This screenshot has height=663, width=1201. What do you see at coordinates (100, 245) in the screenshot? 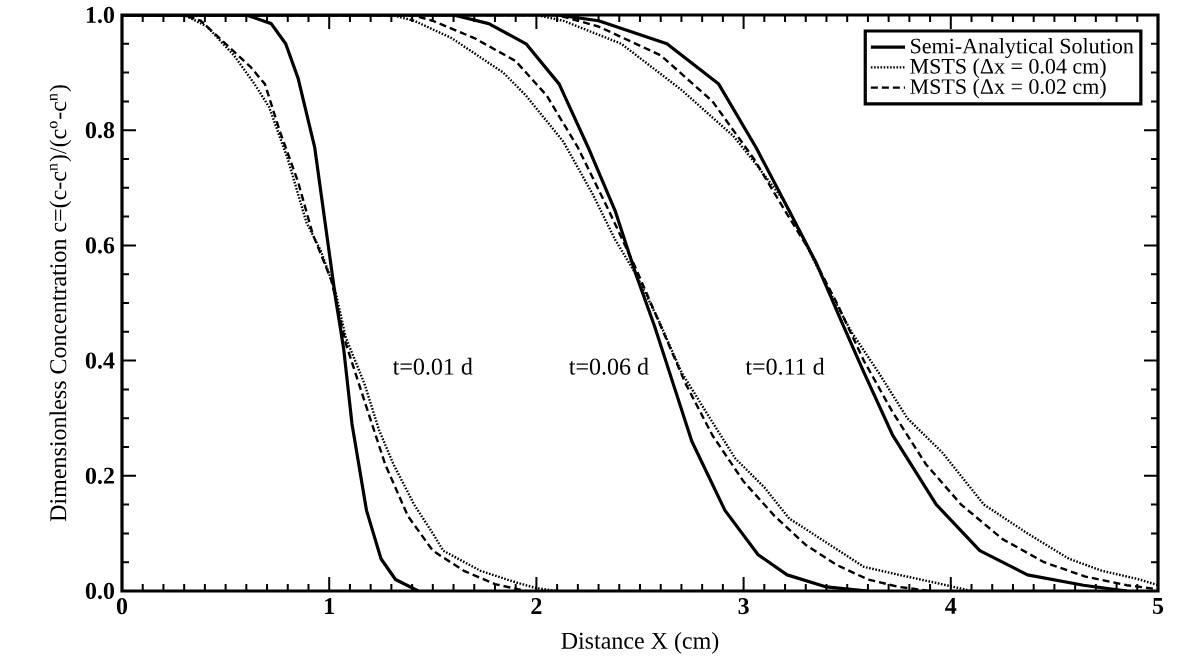
I see `y-tick-label: 0.6` at bounding box center [100, 245].